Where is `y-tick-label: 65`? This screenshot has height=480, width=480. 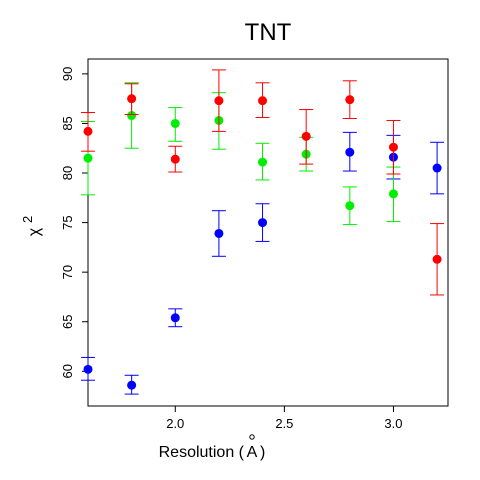
y-tick-label: 65 is located at coordinates (67, 321).